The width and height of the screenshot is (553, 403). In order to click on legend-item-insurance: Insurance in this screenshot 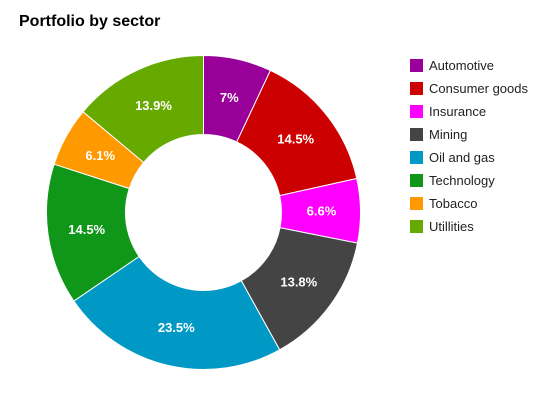, I will do `click(469, 111)`.